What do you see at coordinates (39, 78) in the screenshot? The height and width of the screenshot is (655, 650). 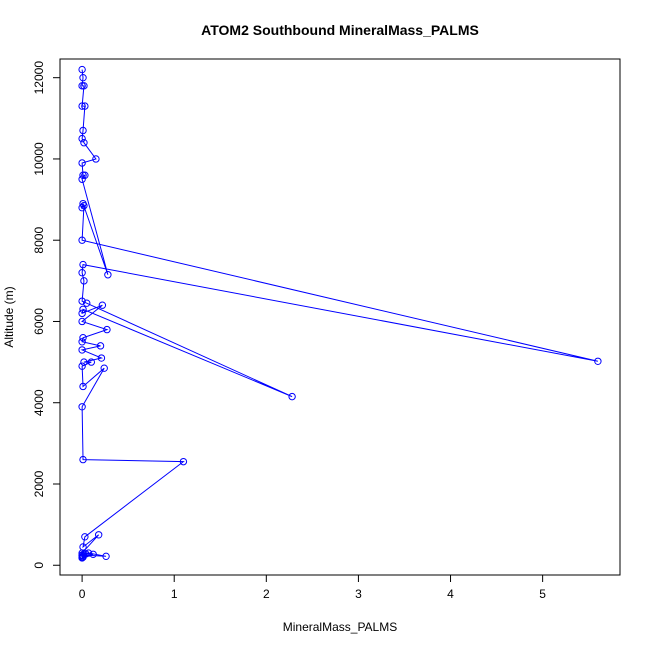 I see `y-tick-label: 12000` at bounding box center [39, 78].